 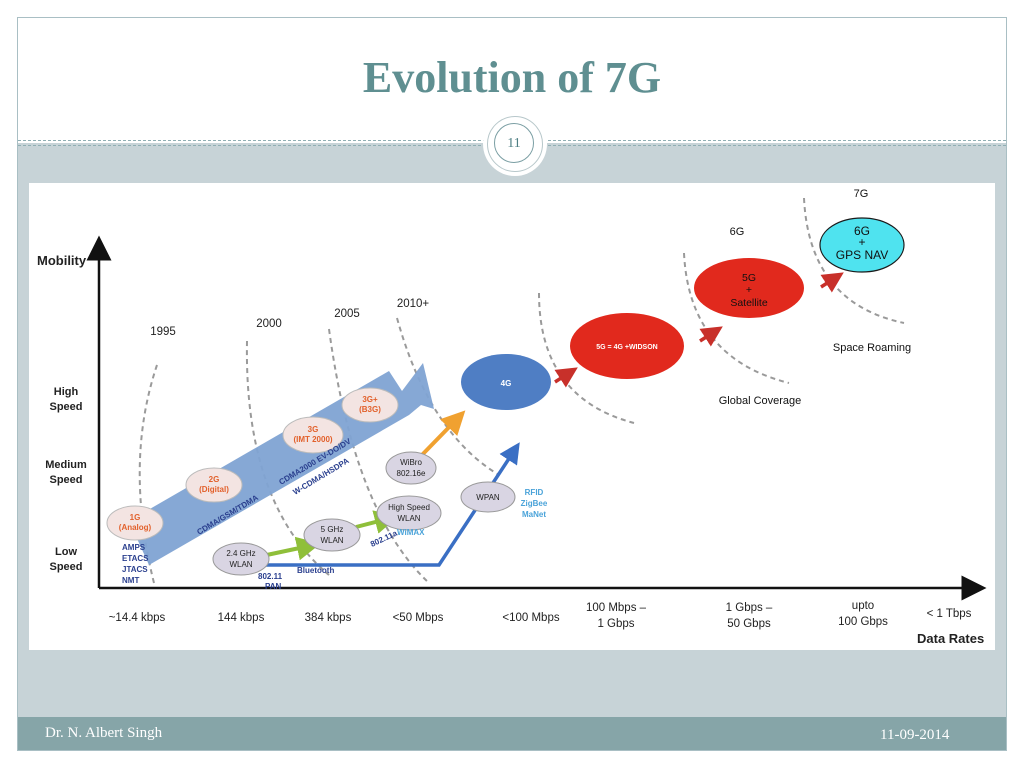 I want to click on wireless-ellipses, so click(x=364, y=513).